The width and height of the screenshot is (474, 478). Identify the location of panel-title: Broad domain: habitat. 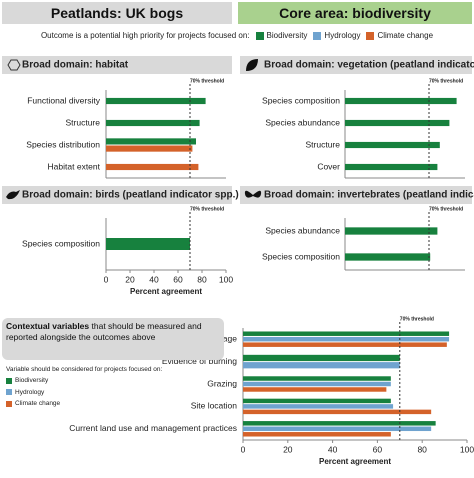
(75, 65).